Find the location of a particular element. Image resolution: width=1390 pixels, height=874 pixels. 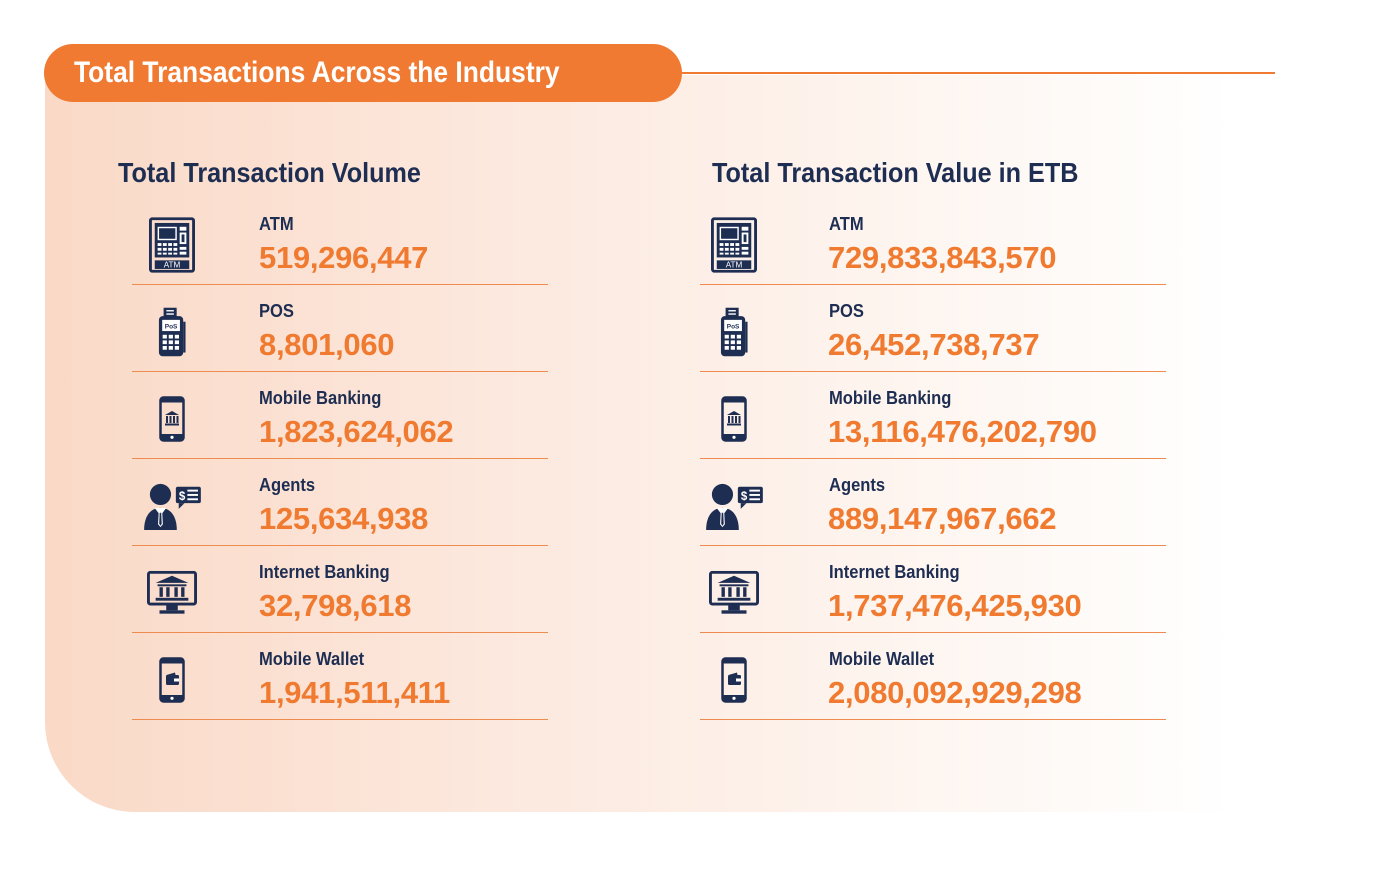

value-row-internet-banking: Internet Banking 1,737,476,425,930 is located at coordinates (933, 589).